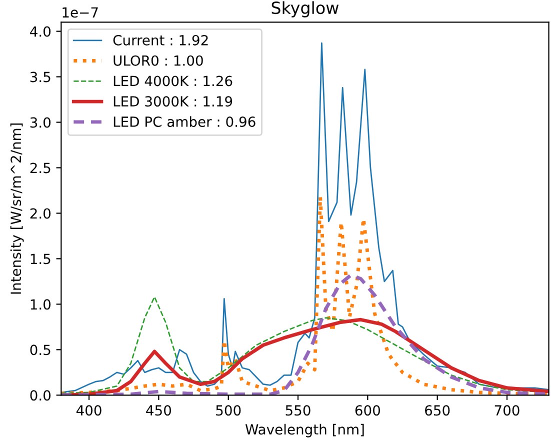 This screenshot has width=551, height=444. I want to click on y-tick-label: 3.5, so click(40, 77).